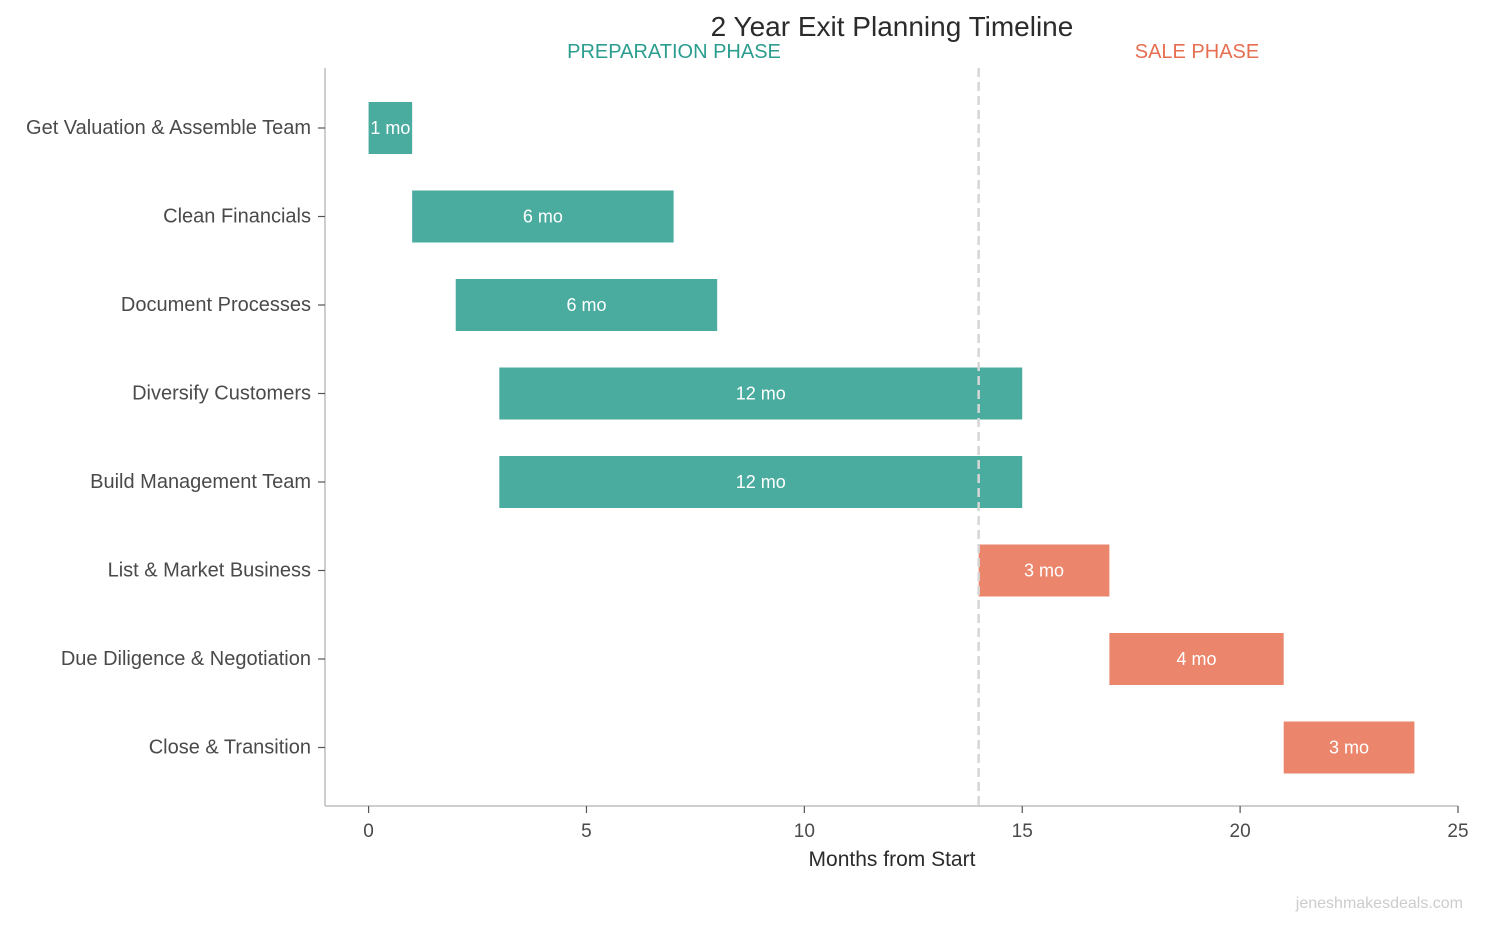 The height and width of the screenshot is (930, 1485). Describe the element at coordinates (168, 128) in the screenshot. I see `y-tick-label: Get Valuation & Assemble Team` at that location.